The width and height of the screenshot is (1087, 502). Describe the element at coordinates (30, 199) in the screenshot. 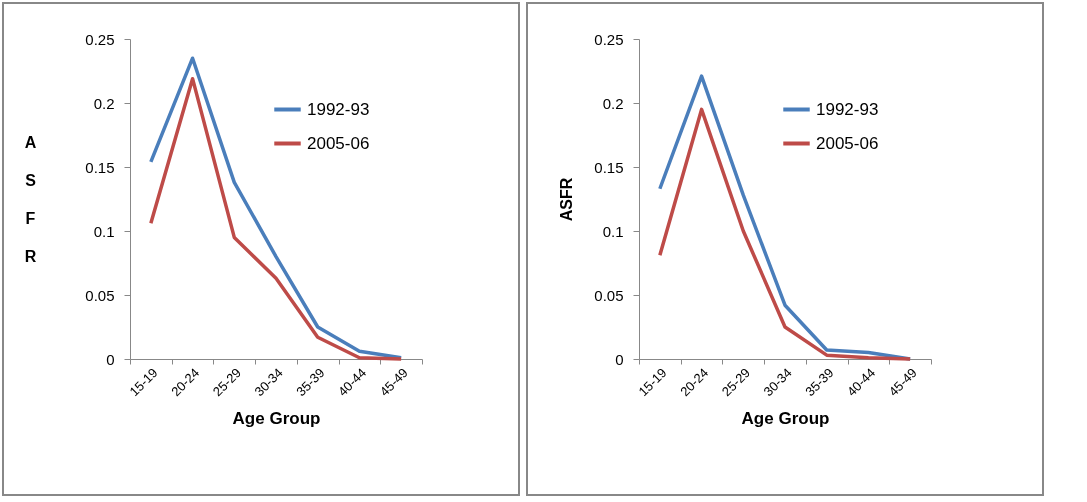

I see `text: ASFR` at that location.